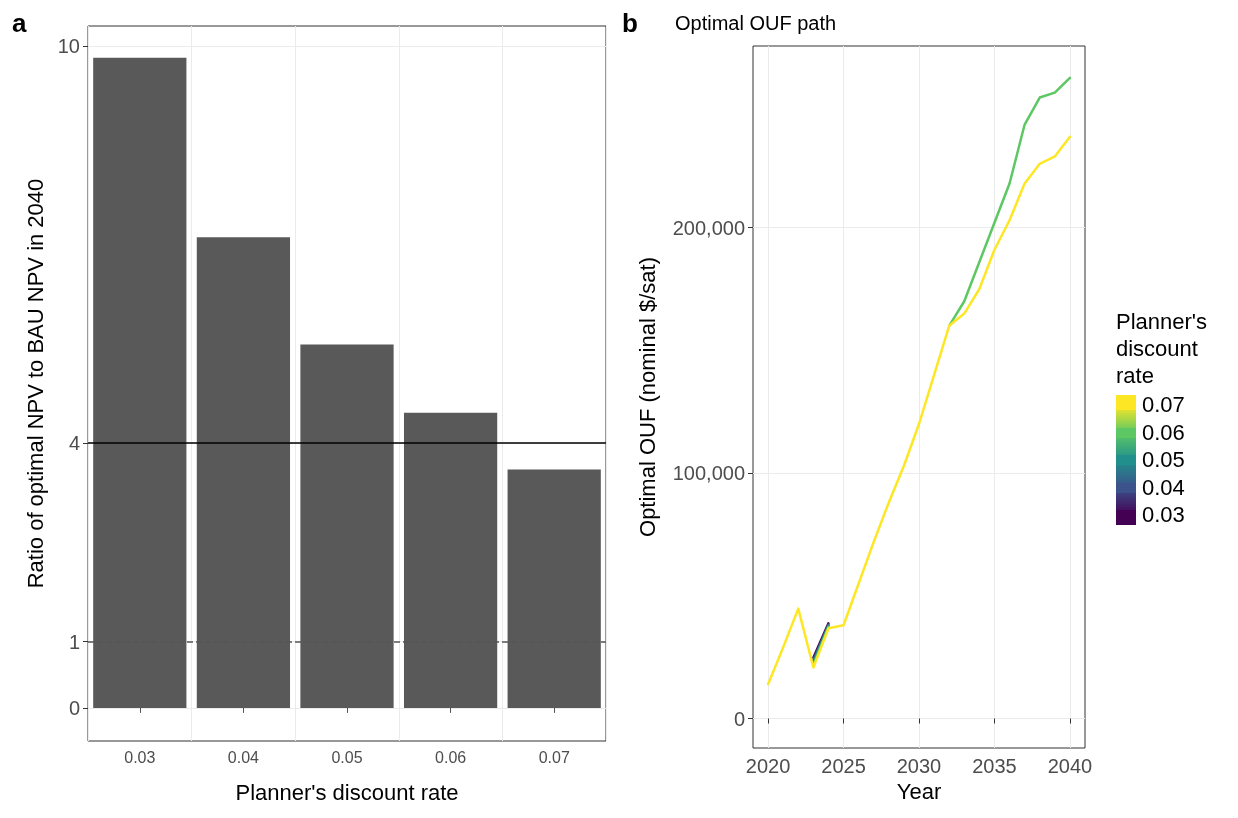  I want to click on y-axis-title: Optimal OUF (nominal $/sat), so click(647, 397).